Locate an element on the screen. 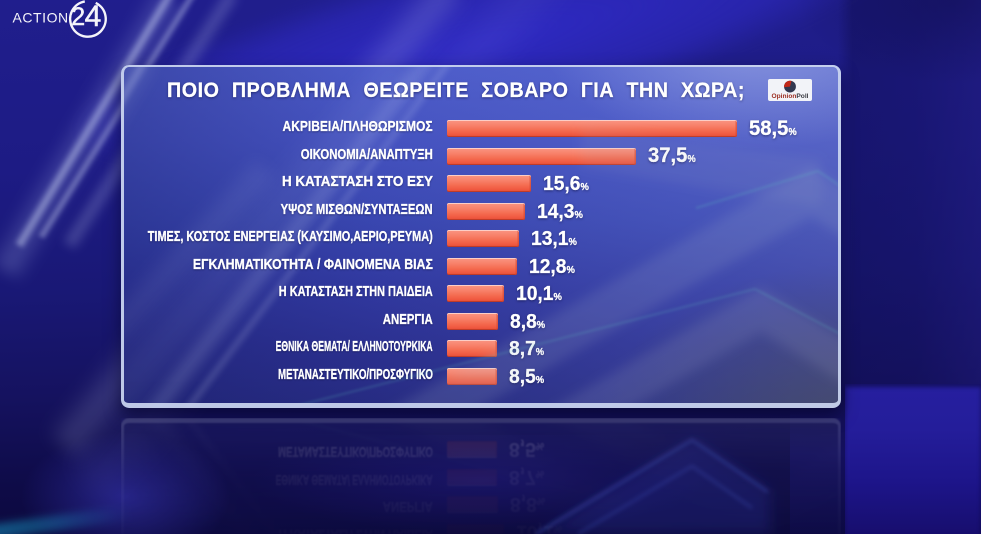 The width and height of the screenshot is (981, 534). svg-text: 2 is located at coordinates (78, 17).